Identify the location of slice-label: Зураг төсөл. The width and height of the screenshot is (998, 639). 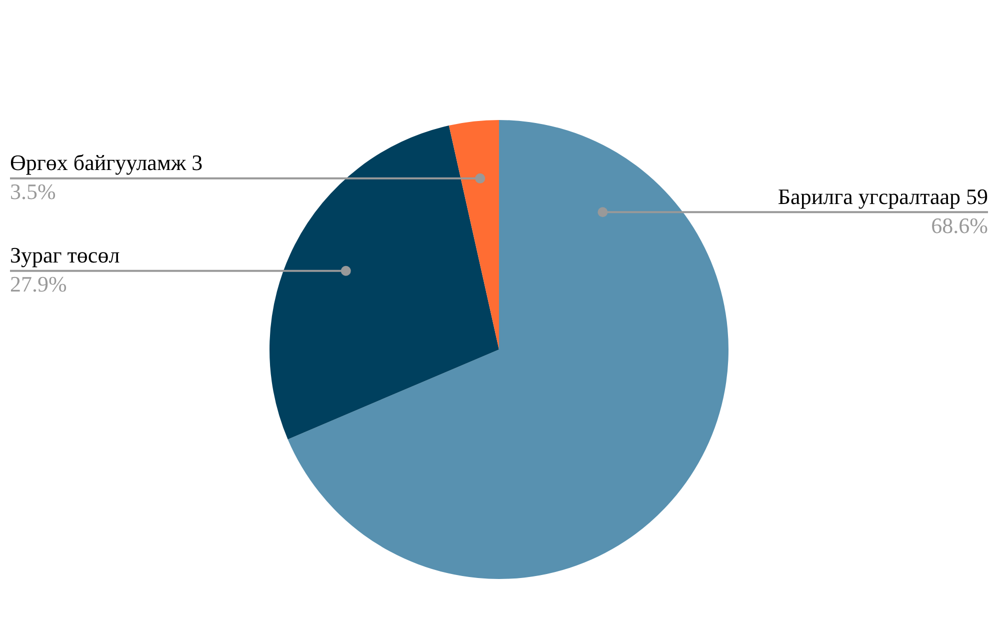
(65, 255).